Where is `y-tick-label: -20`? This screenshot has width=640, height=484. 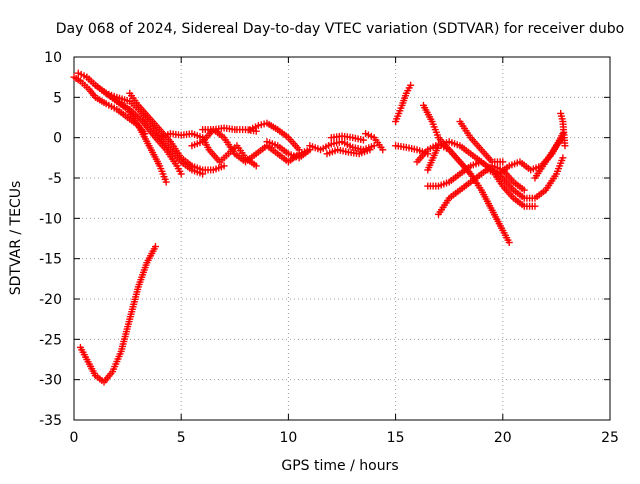
y-tick-label: -20 is located at coordinates (50, 300).